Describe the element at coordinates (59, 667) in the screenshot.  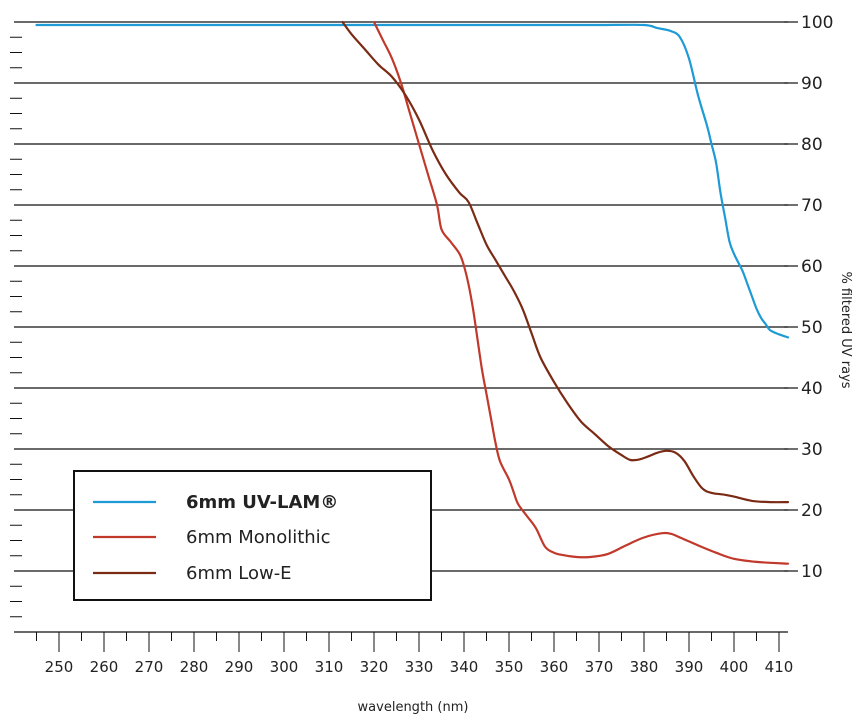
I see `x-tick-label: 250` at that location.